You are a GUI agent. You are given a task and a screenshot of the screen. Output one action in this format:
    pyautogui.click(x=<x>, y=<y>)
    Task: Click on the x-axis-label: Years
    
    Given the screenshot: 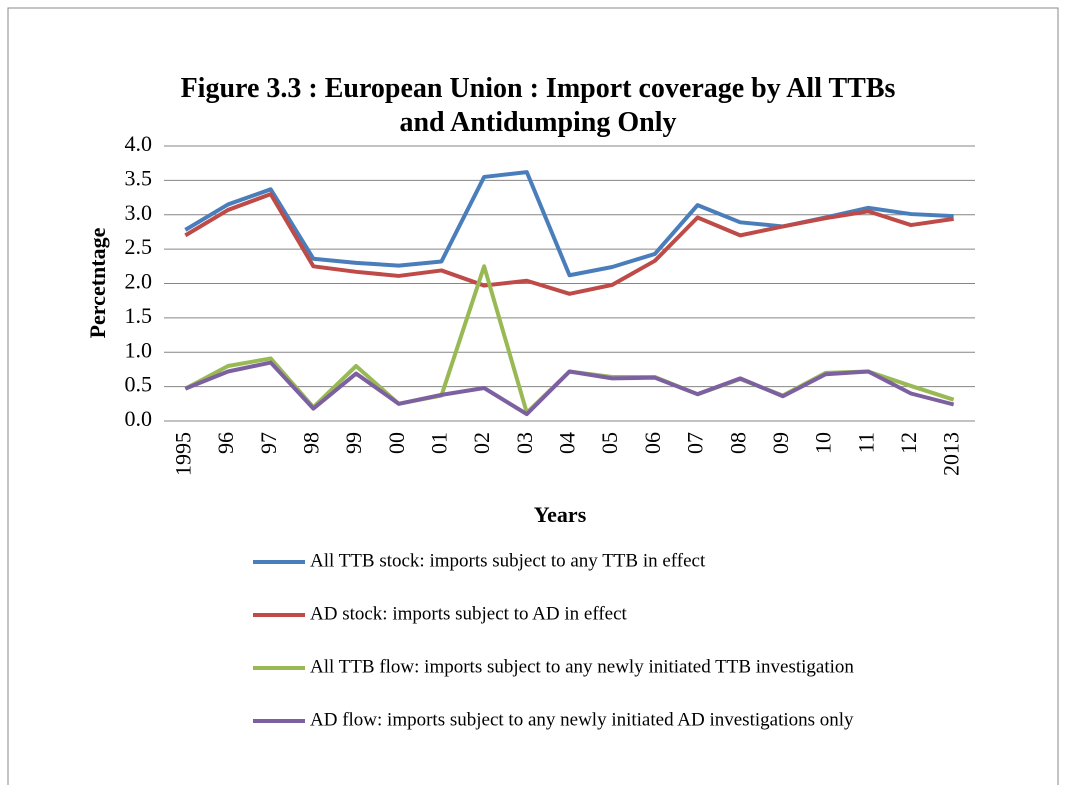 What is the action you would take?
    pyautogui.click(x=560, y=514)
    